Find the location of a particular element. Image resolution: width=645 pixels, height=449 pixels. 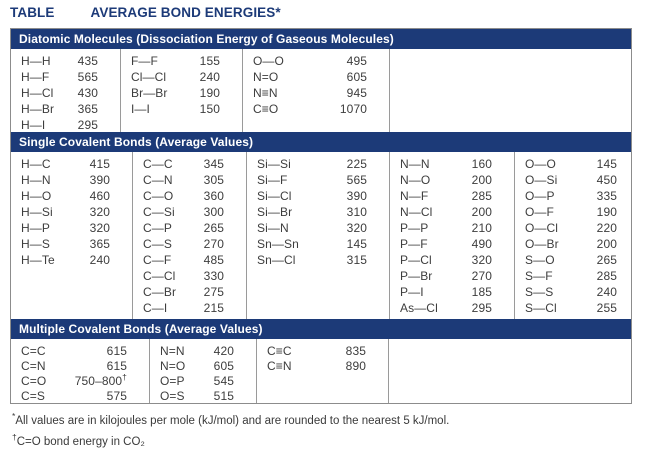

bond-value: 270 is located at coordinates (213, 244).